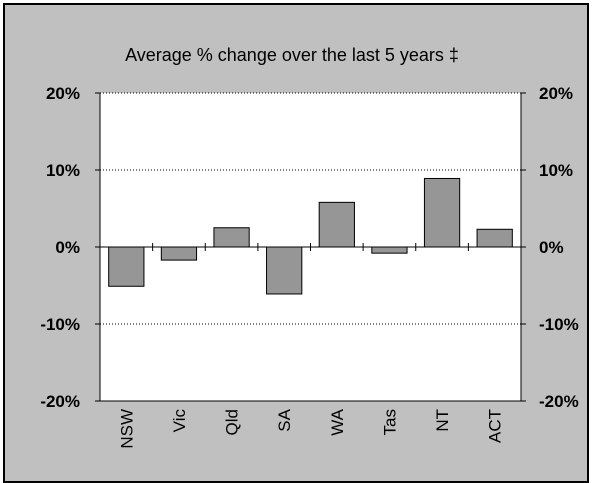 This screenshot has height=483, width=596. What do you see at coordinates (494, 238) in the screenshot?
I see `bar-act` at bounding box center [494, 238].